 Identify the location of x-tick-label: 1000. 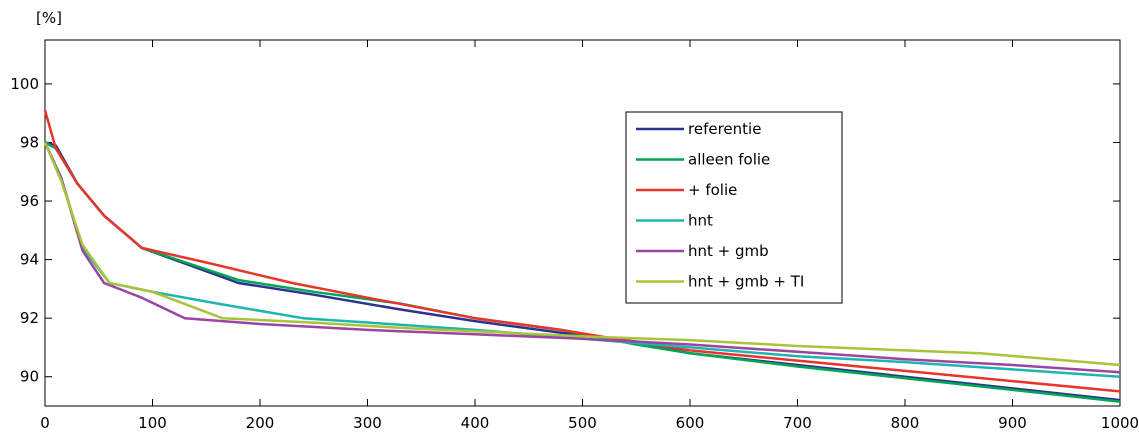
(1120, 423).